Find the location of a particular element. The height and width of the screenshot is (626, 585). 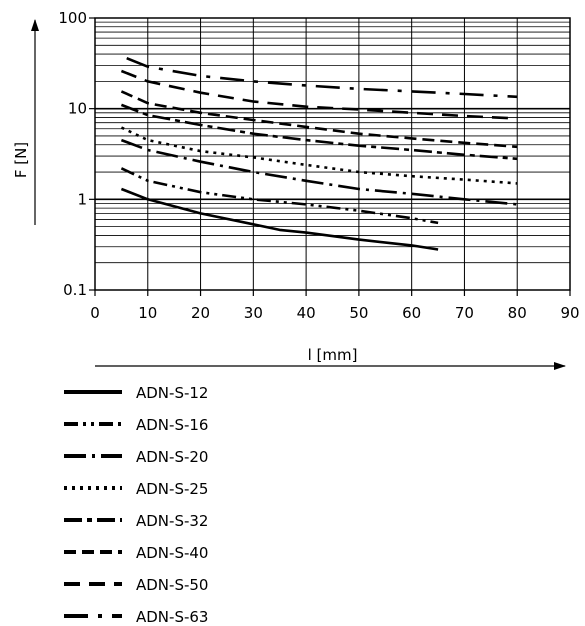

legend-label: ADN-S-12 is located at coordinates (172, 393).